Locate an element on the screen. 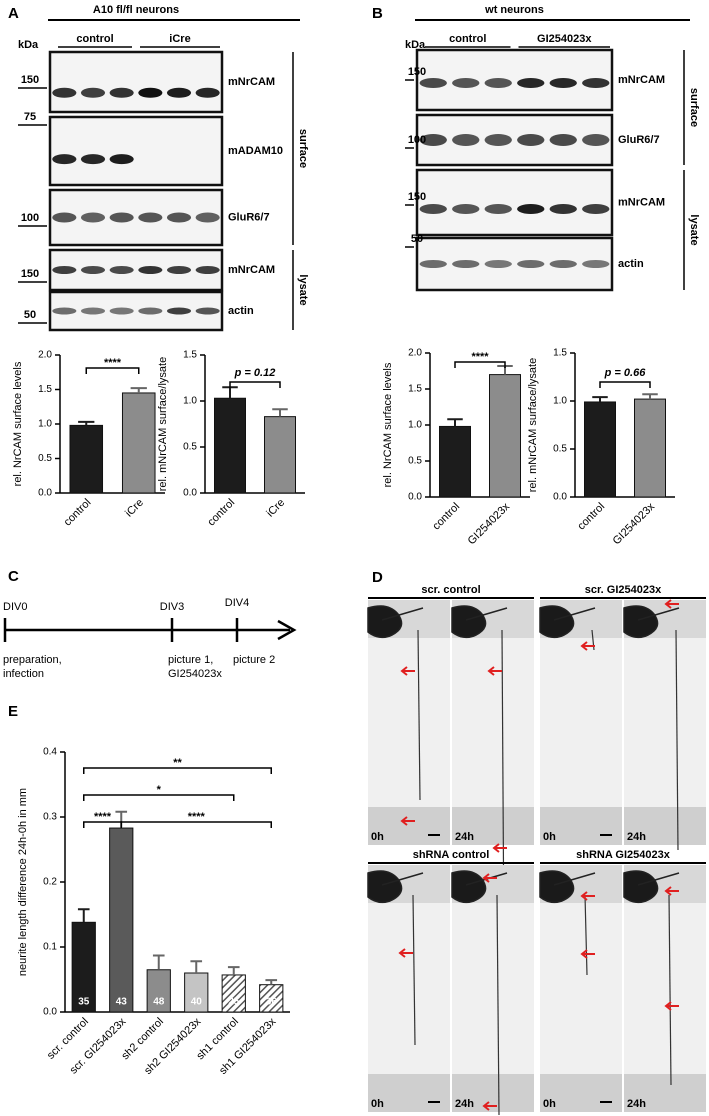  significance-label: ** is located at coordinates (177, 763).